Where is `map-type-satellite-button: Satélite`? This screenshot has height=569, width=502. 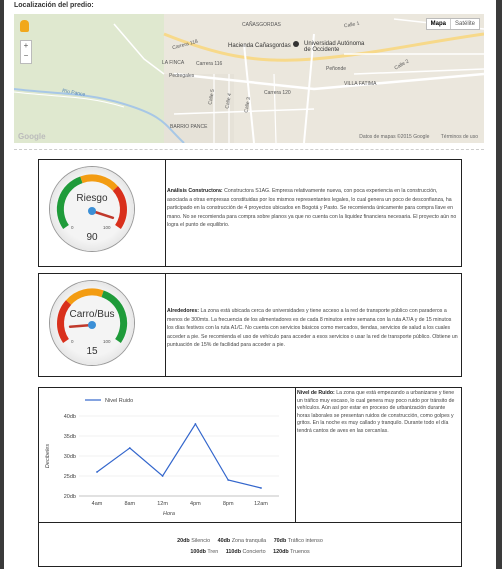 map-type-satellite-button: Satélite is located at coordinates (464, 24).